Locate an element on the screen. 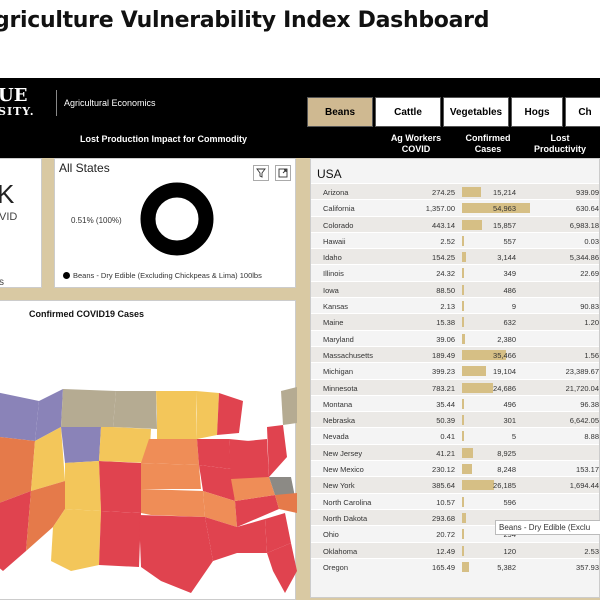  table-row: North Carolina 10.57 596 is located at coordinates (455, 500).